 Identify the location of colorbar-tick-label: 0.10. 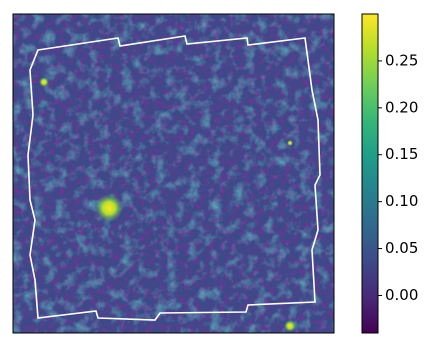
(401, 201).